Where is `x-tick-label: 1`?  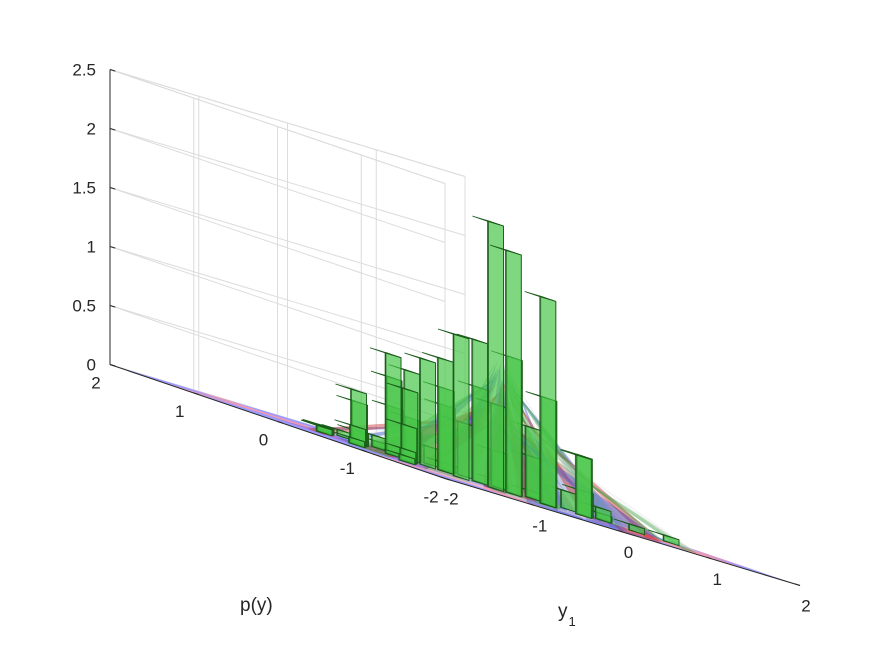 x-tick-label: 1 is located at coordinates (717, 579).